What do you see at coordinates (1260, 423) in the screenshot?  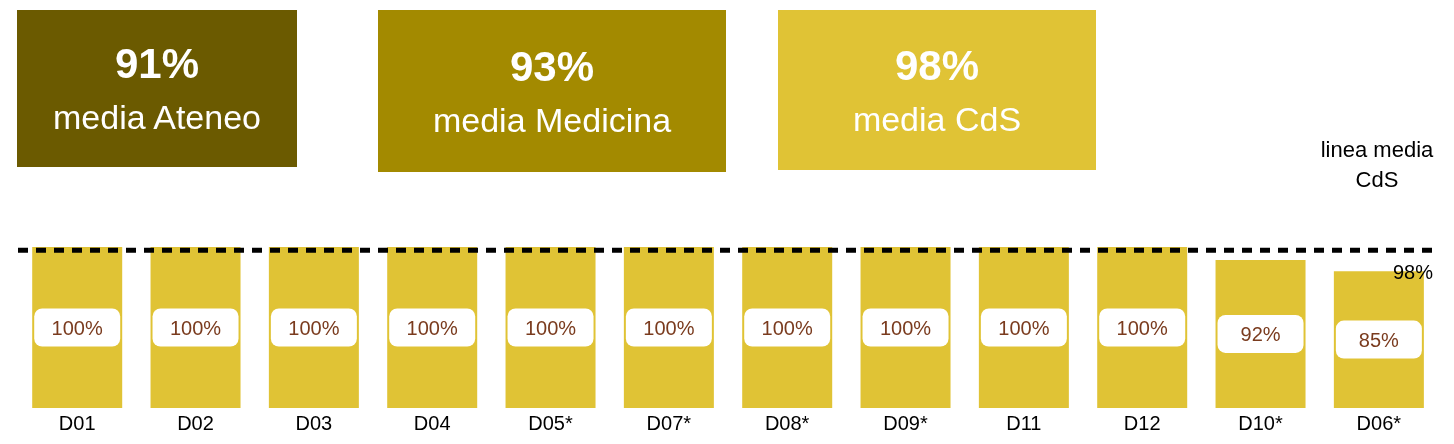 I see `x-tick-label: D10*` at bounding box center [1260, 423].